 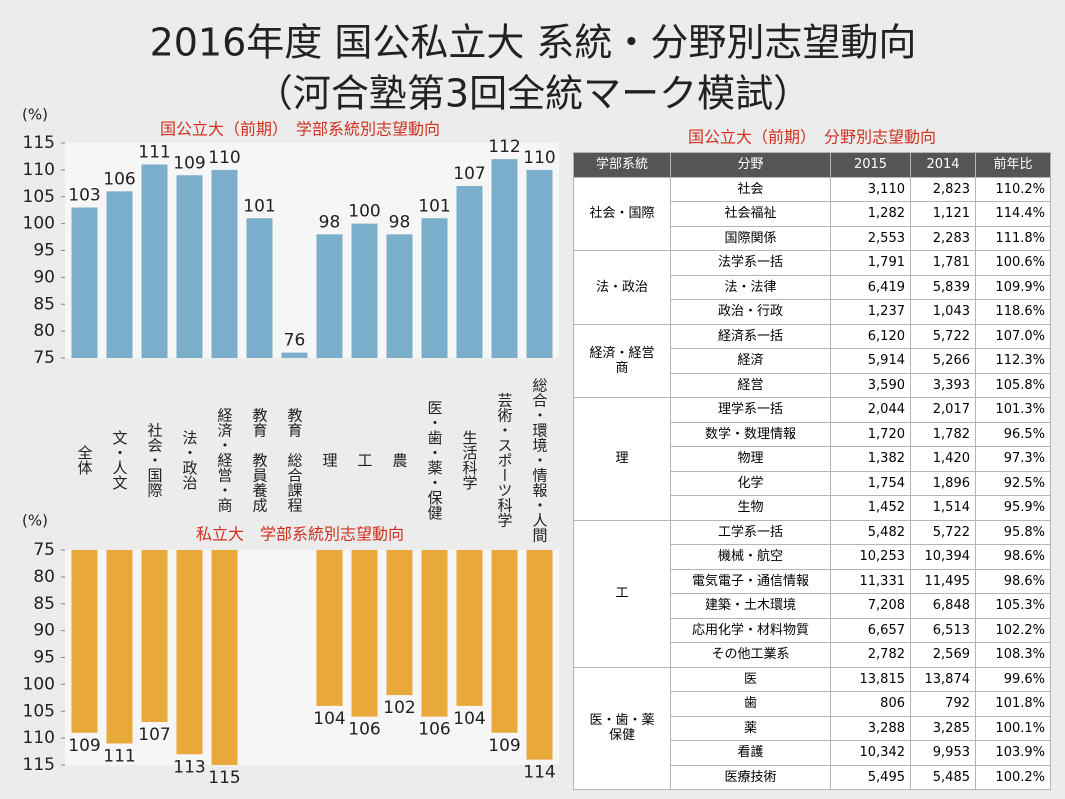 I want to click on x-tick-label: 農, so click(x=400, y=460).